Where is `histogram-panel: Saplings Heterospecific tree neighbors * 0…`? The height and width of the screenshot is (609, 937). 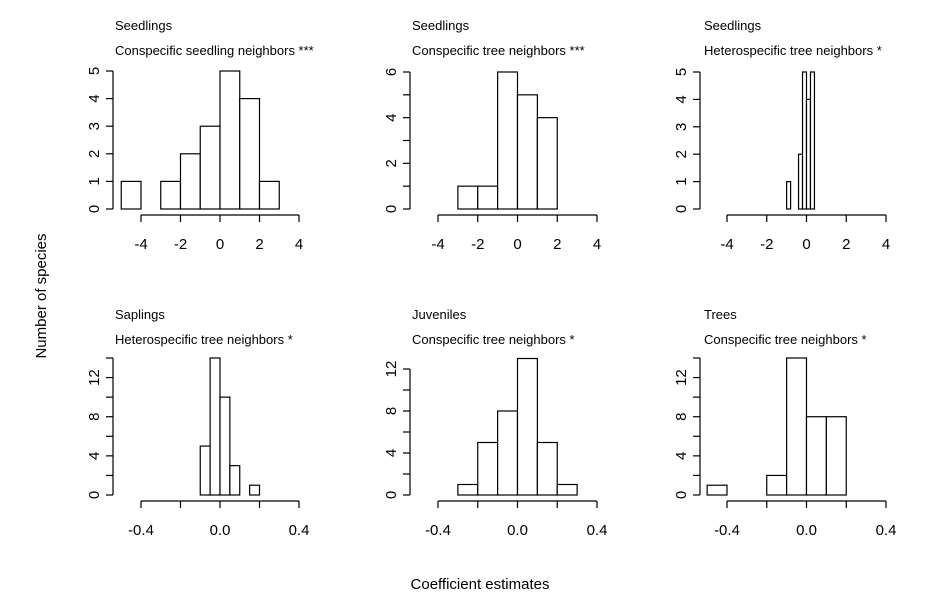
histogram-panel: Saplings Heterospecific tree neighbors * 0… is located at coordinates (197, 423).